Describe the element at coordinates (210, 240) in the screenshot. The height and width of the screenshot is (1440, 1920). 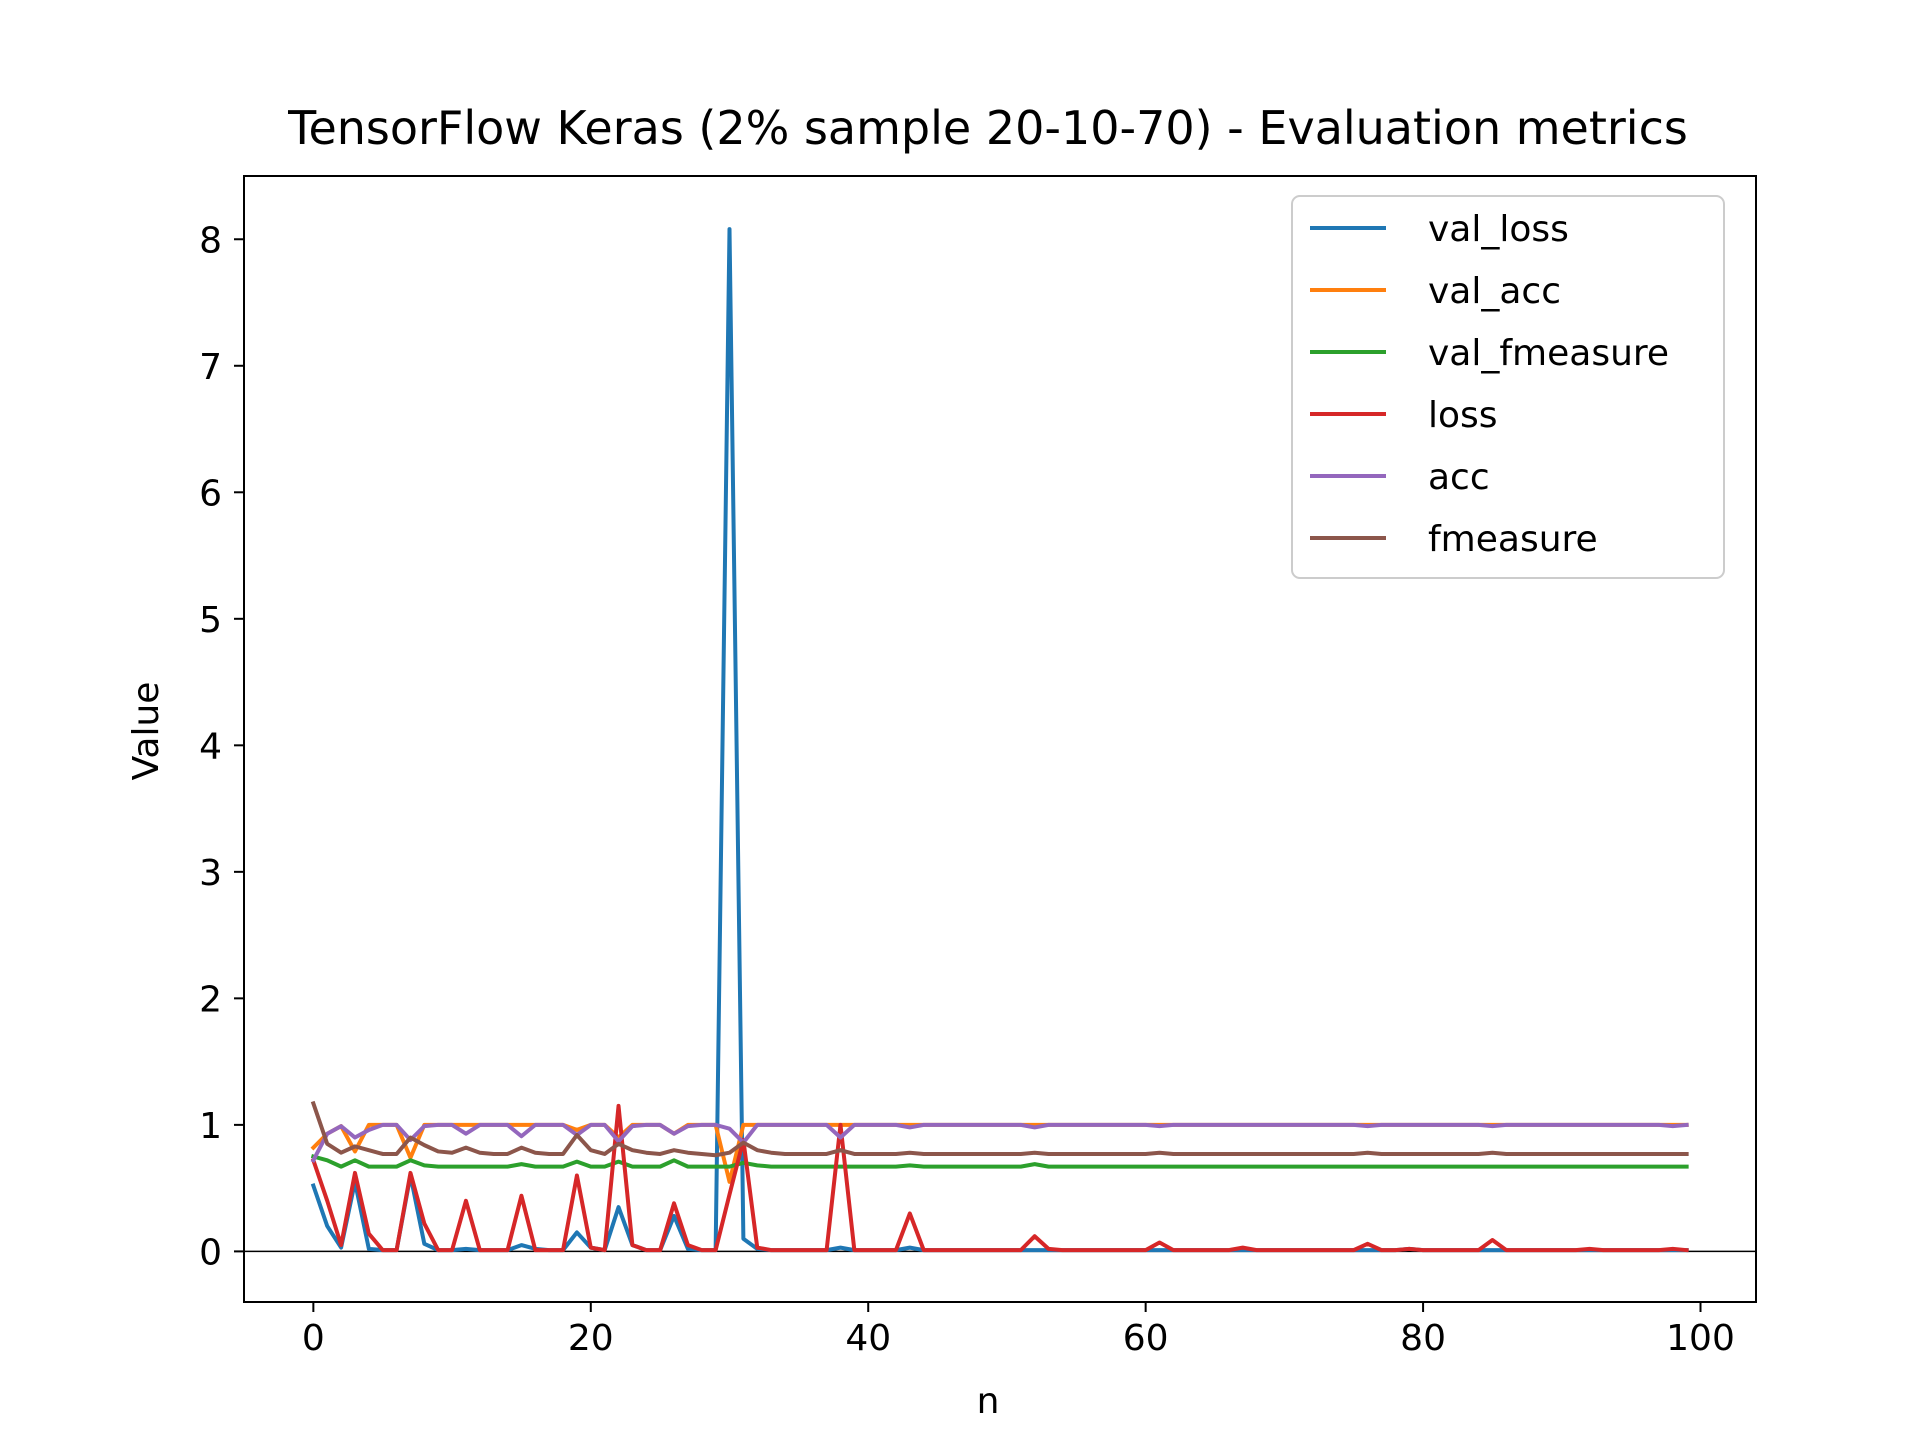
I see `y-tick-label: 8` at that location.